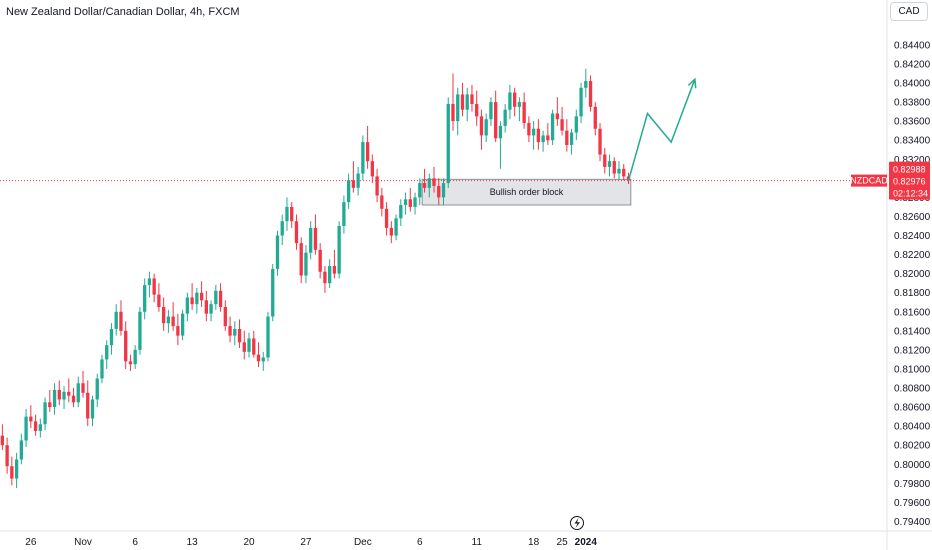 The height and width of the screenshot is (550, 932). I want to click on price-tick-label: 0.80400, so click(912, 427).